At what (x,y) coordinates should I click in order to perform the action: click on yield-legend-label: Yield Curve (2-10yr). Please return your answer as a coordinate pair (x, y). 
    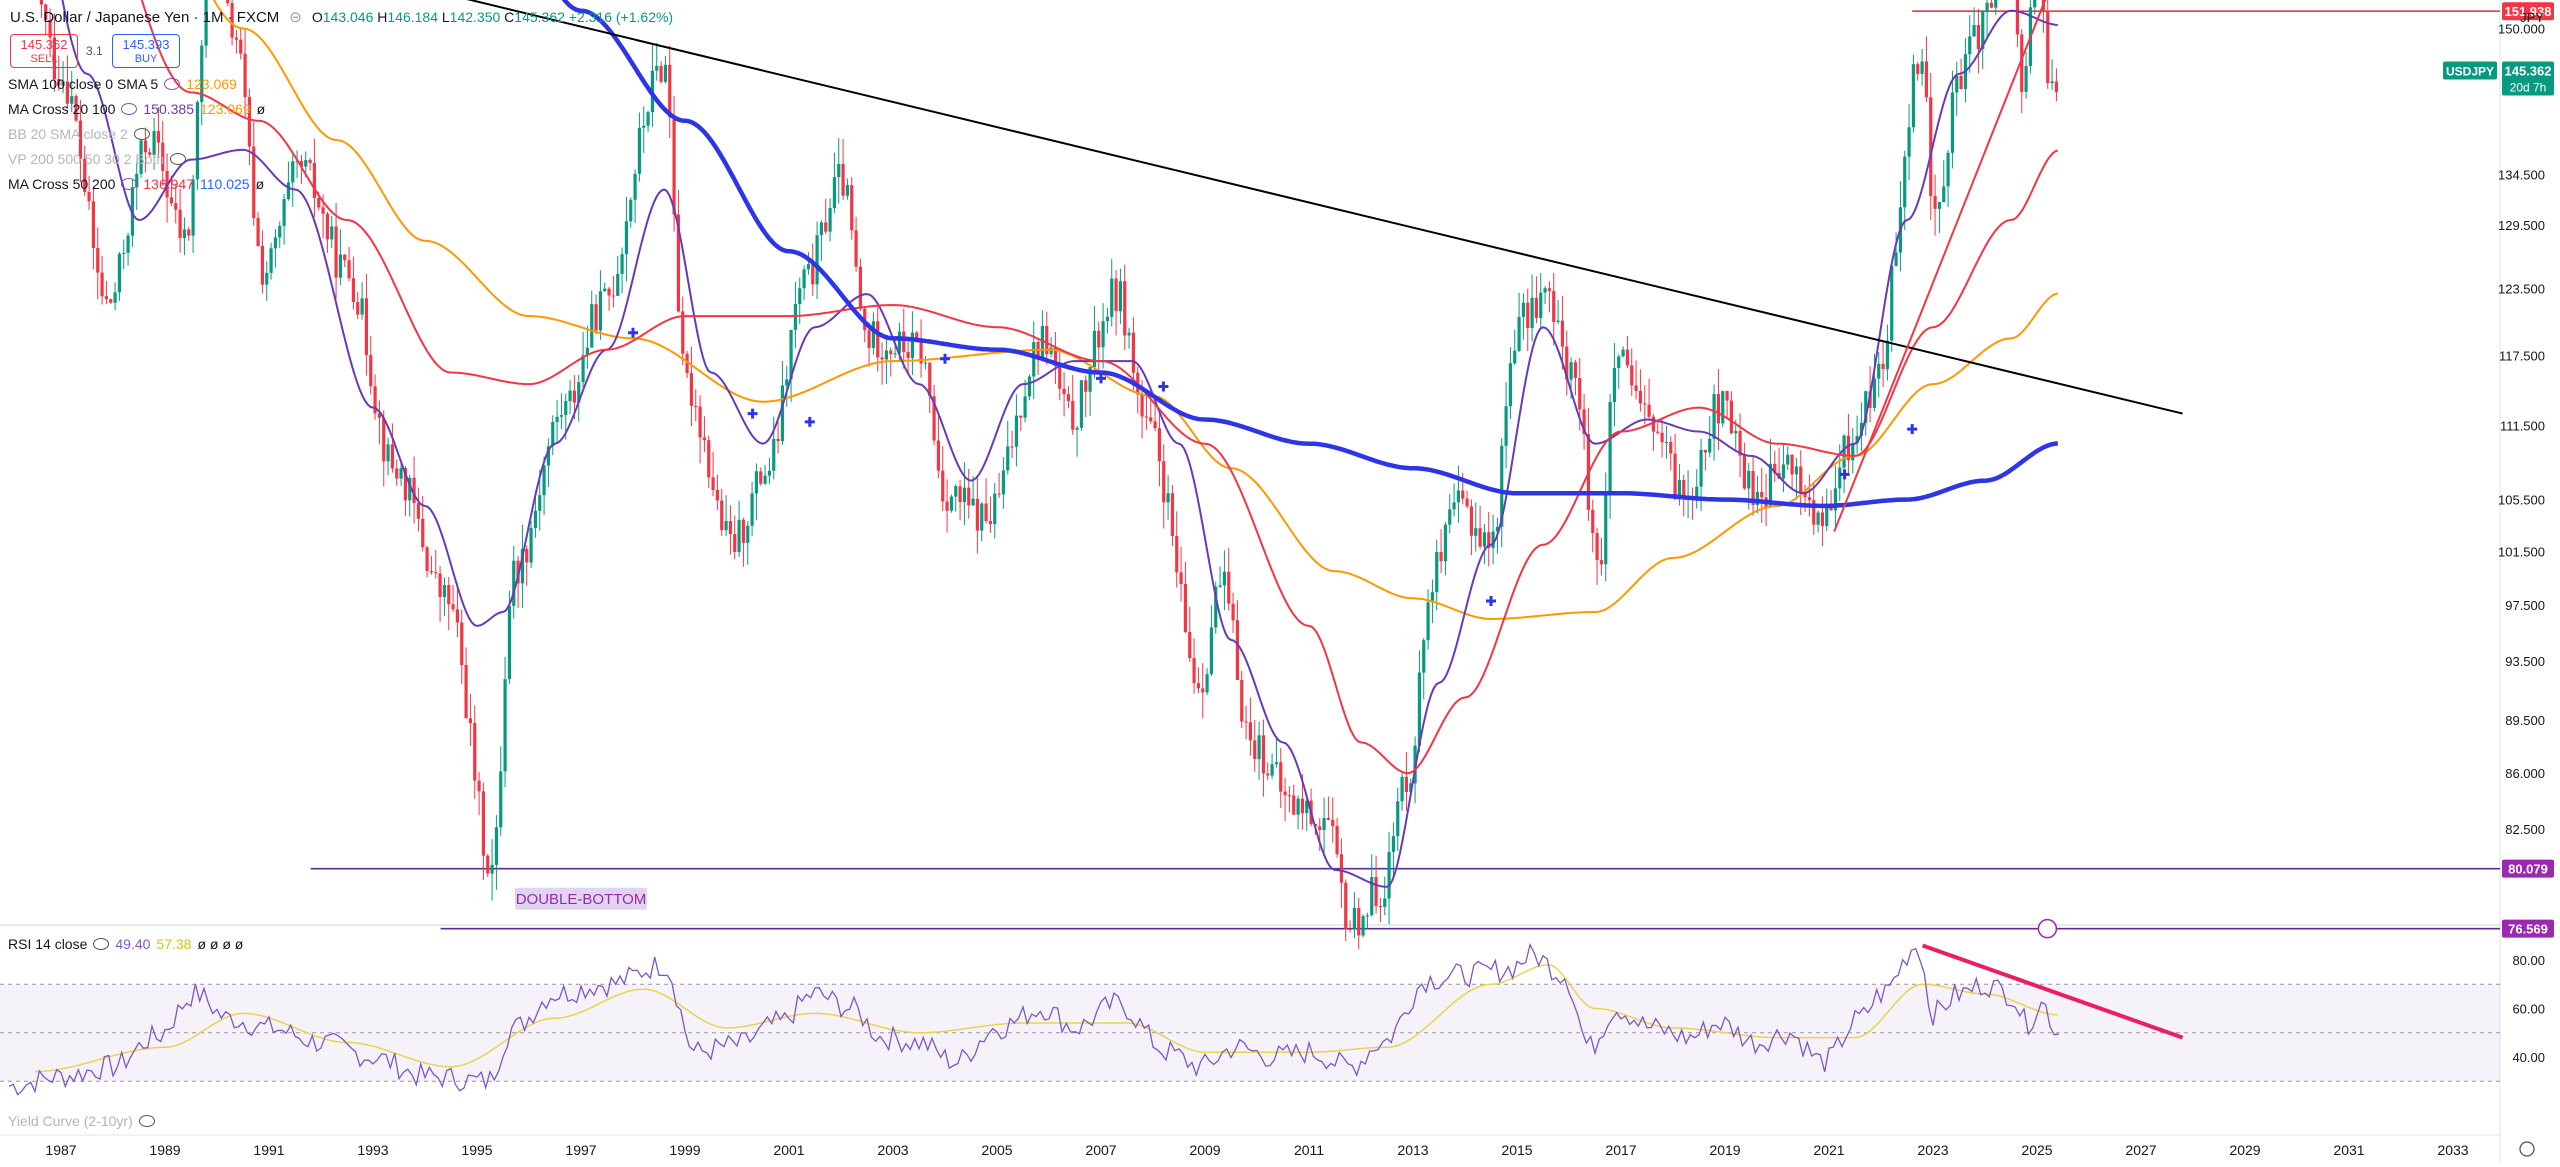
    Looking at the image, I should click on (70, 1121).